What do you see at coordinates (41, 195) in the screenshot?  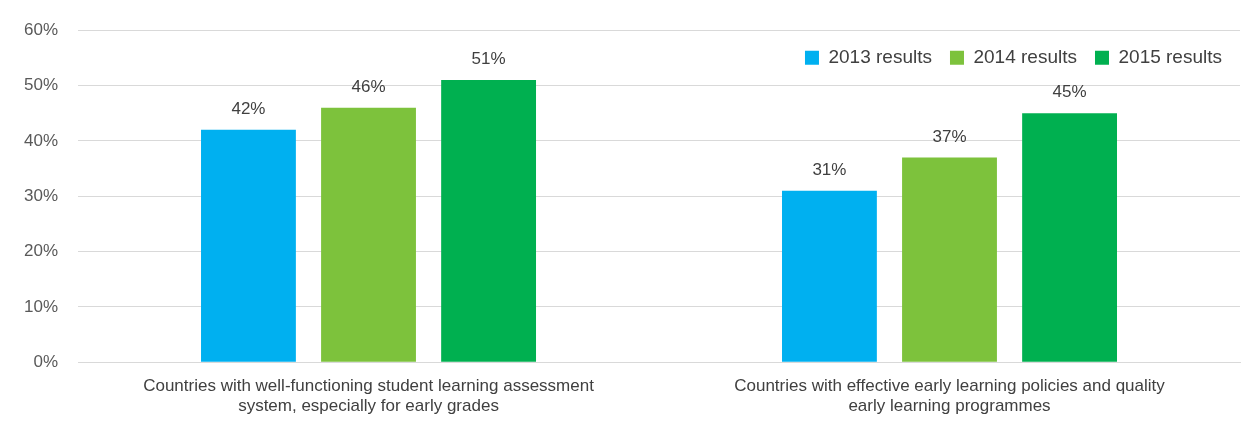 I see `y-tick-label: 30%` at bounding box center [41, 195].